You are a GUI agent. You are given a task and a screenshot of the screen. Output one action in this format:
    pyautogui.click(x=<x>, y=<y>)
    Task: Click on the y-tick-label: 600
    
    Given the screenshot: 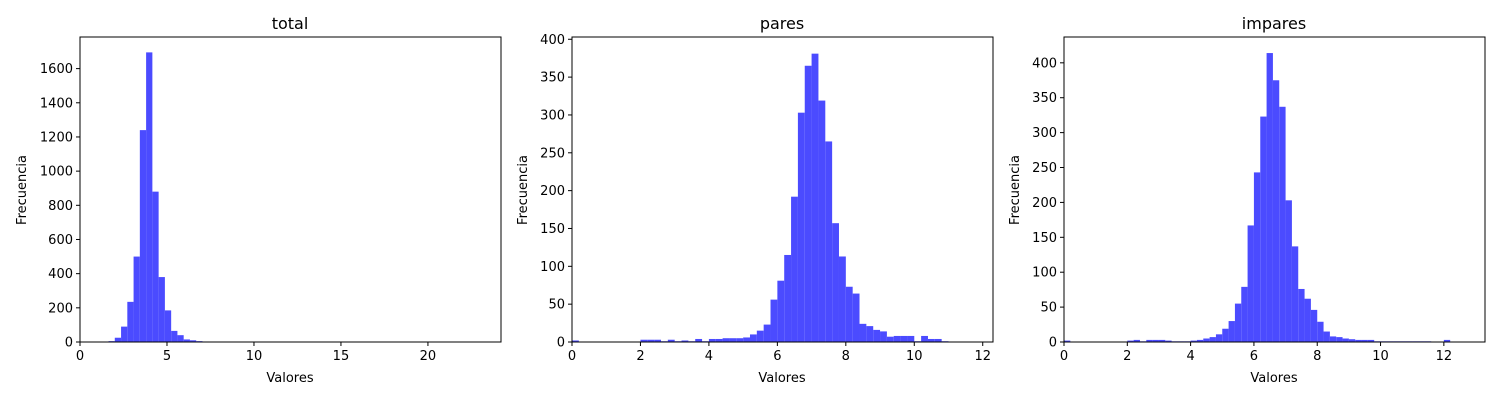 What is the action you would take?
    pyautogui.click(x=60, y=240)
    